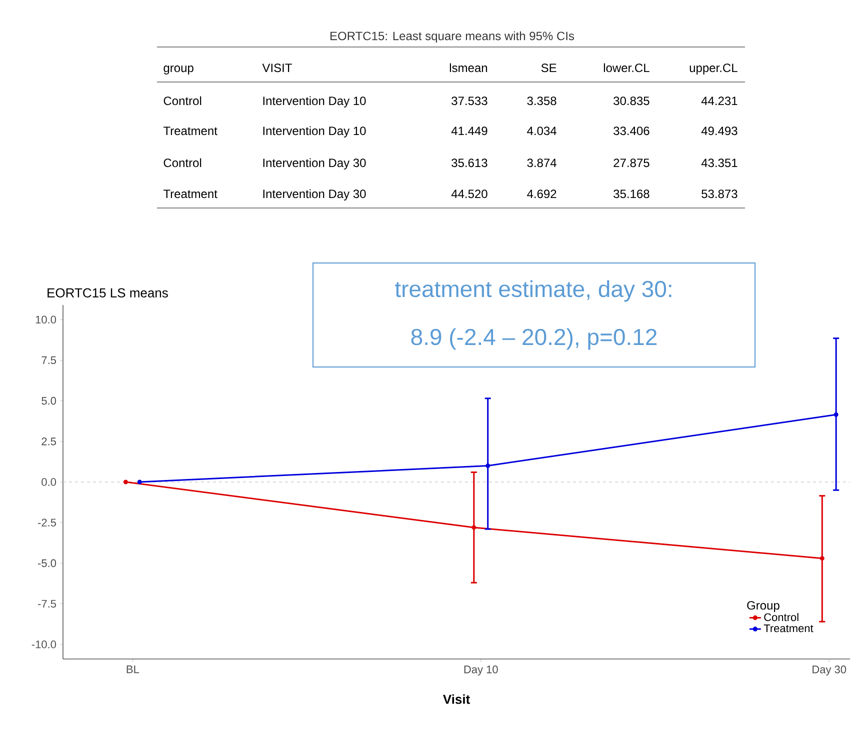 This screenshot has height=734, width=859. What do you see at coordinates (469, 67) in the screenshot?
I see `text: lsmean` at bounding box center [469, 67].